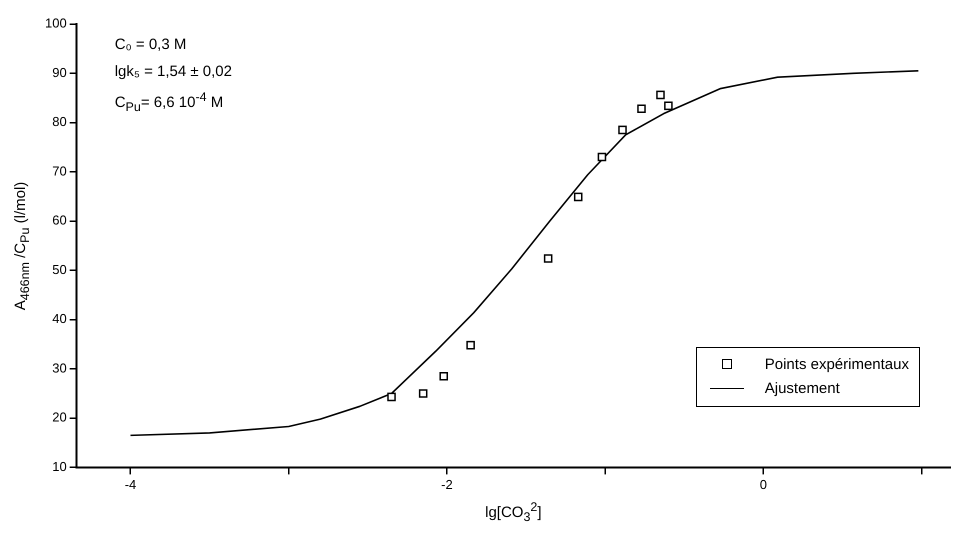 This screenshot has height=545, width=968. Describe the element at coordinates (59, 368) in the screenshot. I see `y-tick-label: 30` at that location.